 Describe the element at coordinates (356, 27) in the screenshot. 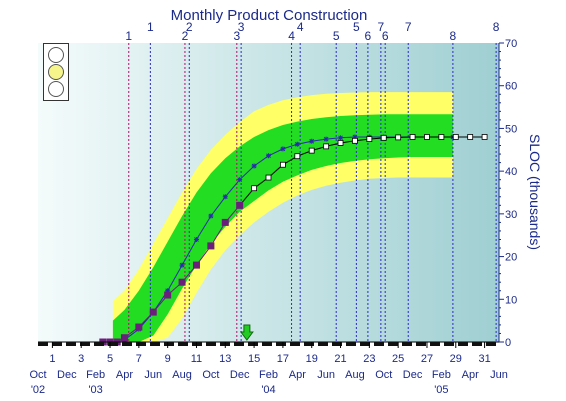

I see `milestone-label: 5` at that location.